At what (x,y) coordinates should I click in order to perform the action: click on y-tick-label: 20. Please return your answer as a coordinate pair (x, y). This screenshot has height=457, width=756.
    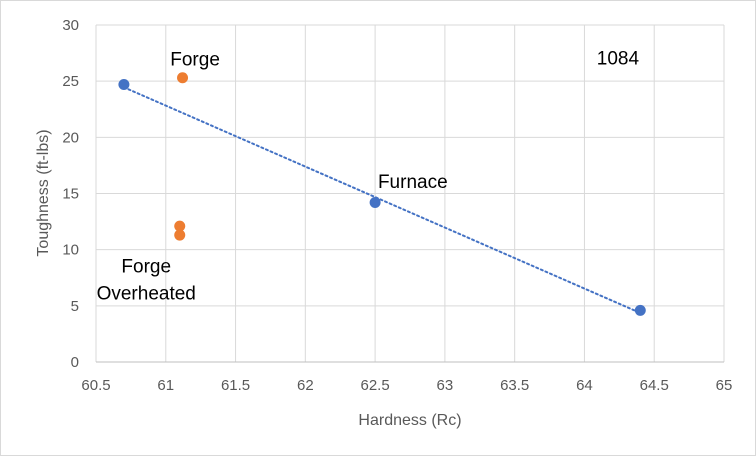
    Looking at the image, I should click on (70, 137).